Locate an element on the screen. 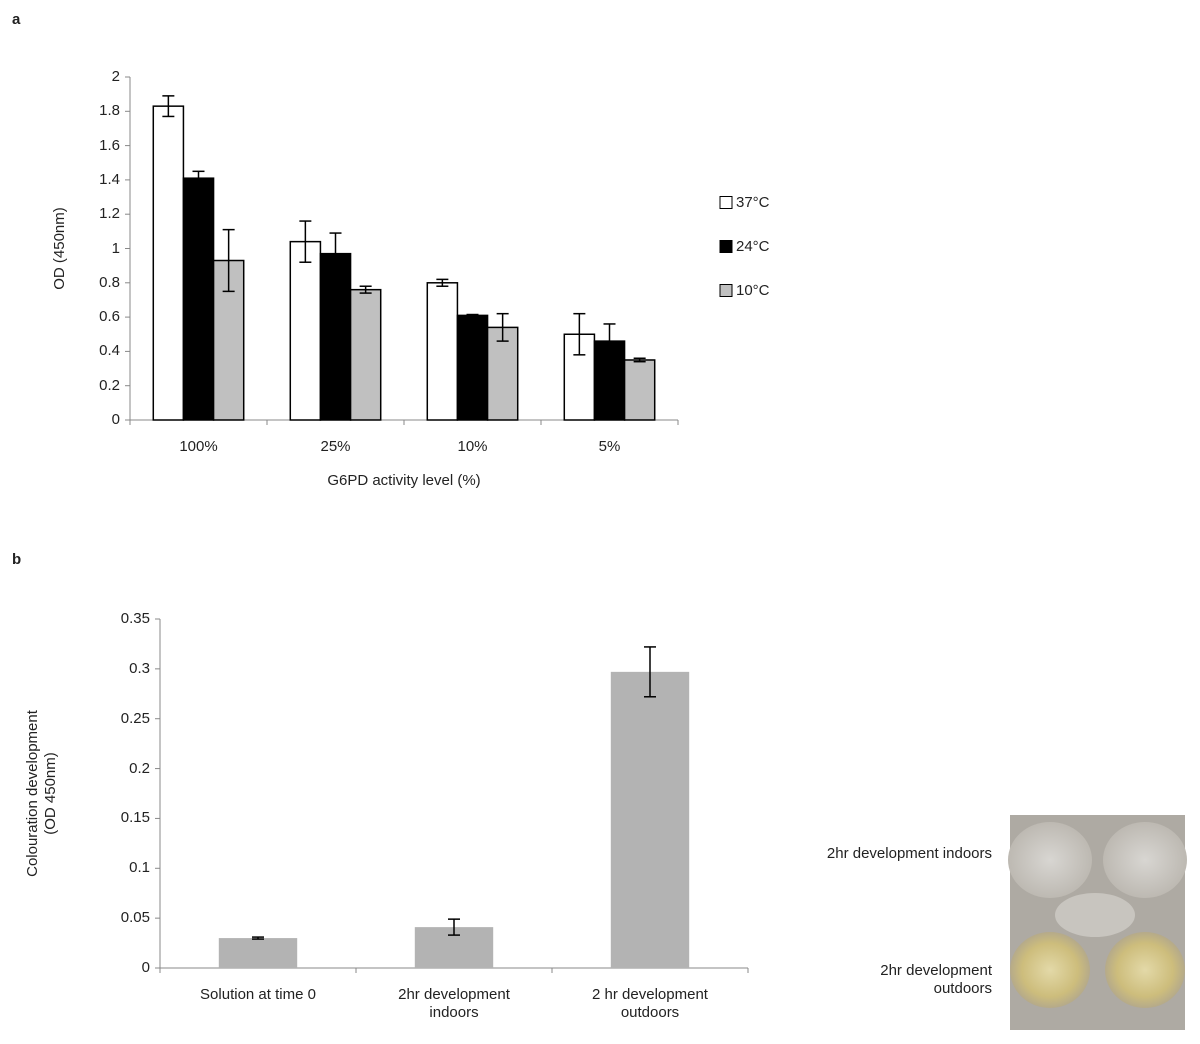 Image resolution: width=1200 pixels, height=1044 pixels. y-axis-label: OD (450nm) is located at coordinates (59, 248).